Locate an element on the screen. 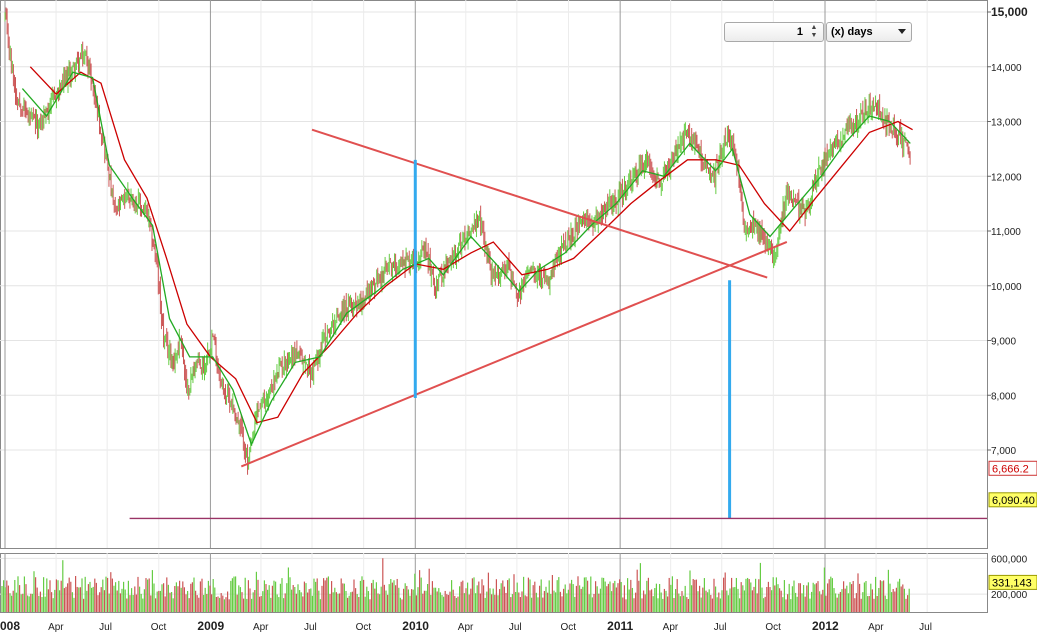  ma-last-label: 6,090.40 is located at coordinates (1013, 501).